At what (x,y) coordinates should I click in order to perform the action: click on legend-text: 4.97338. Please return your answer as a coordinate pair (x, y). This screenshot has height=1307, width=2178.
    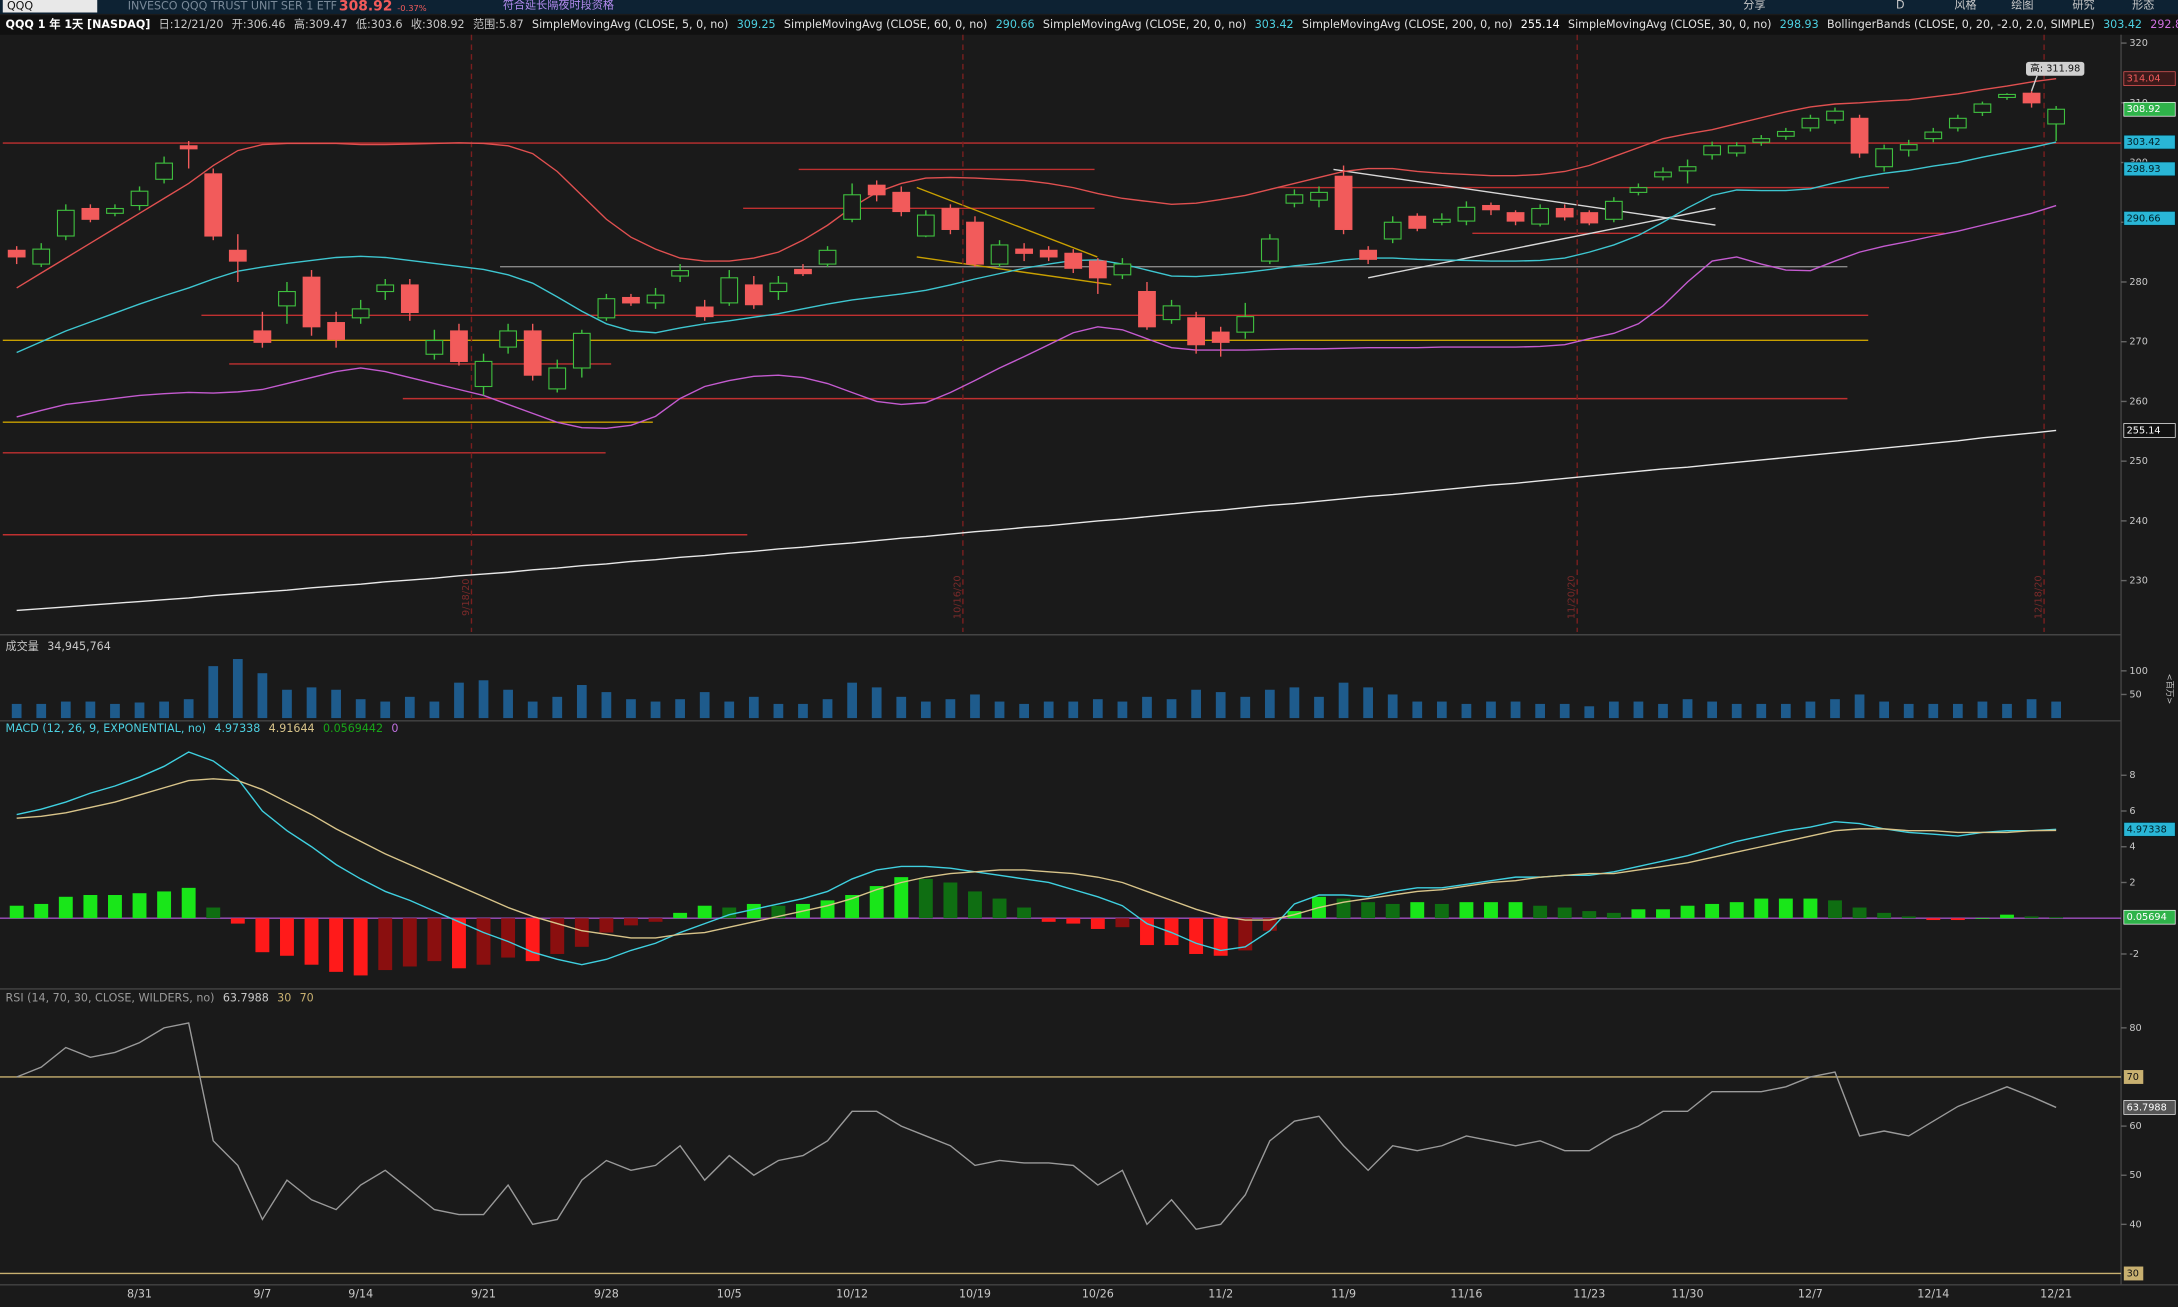
    Looking at the image, I should click on (237, 728).